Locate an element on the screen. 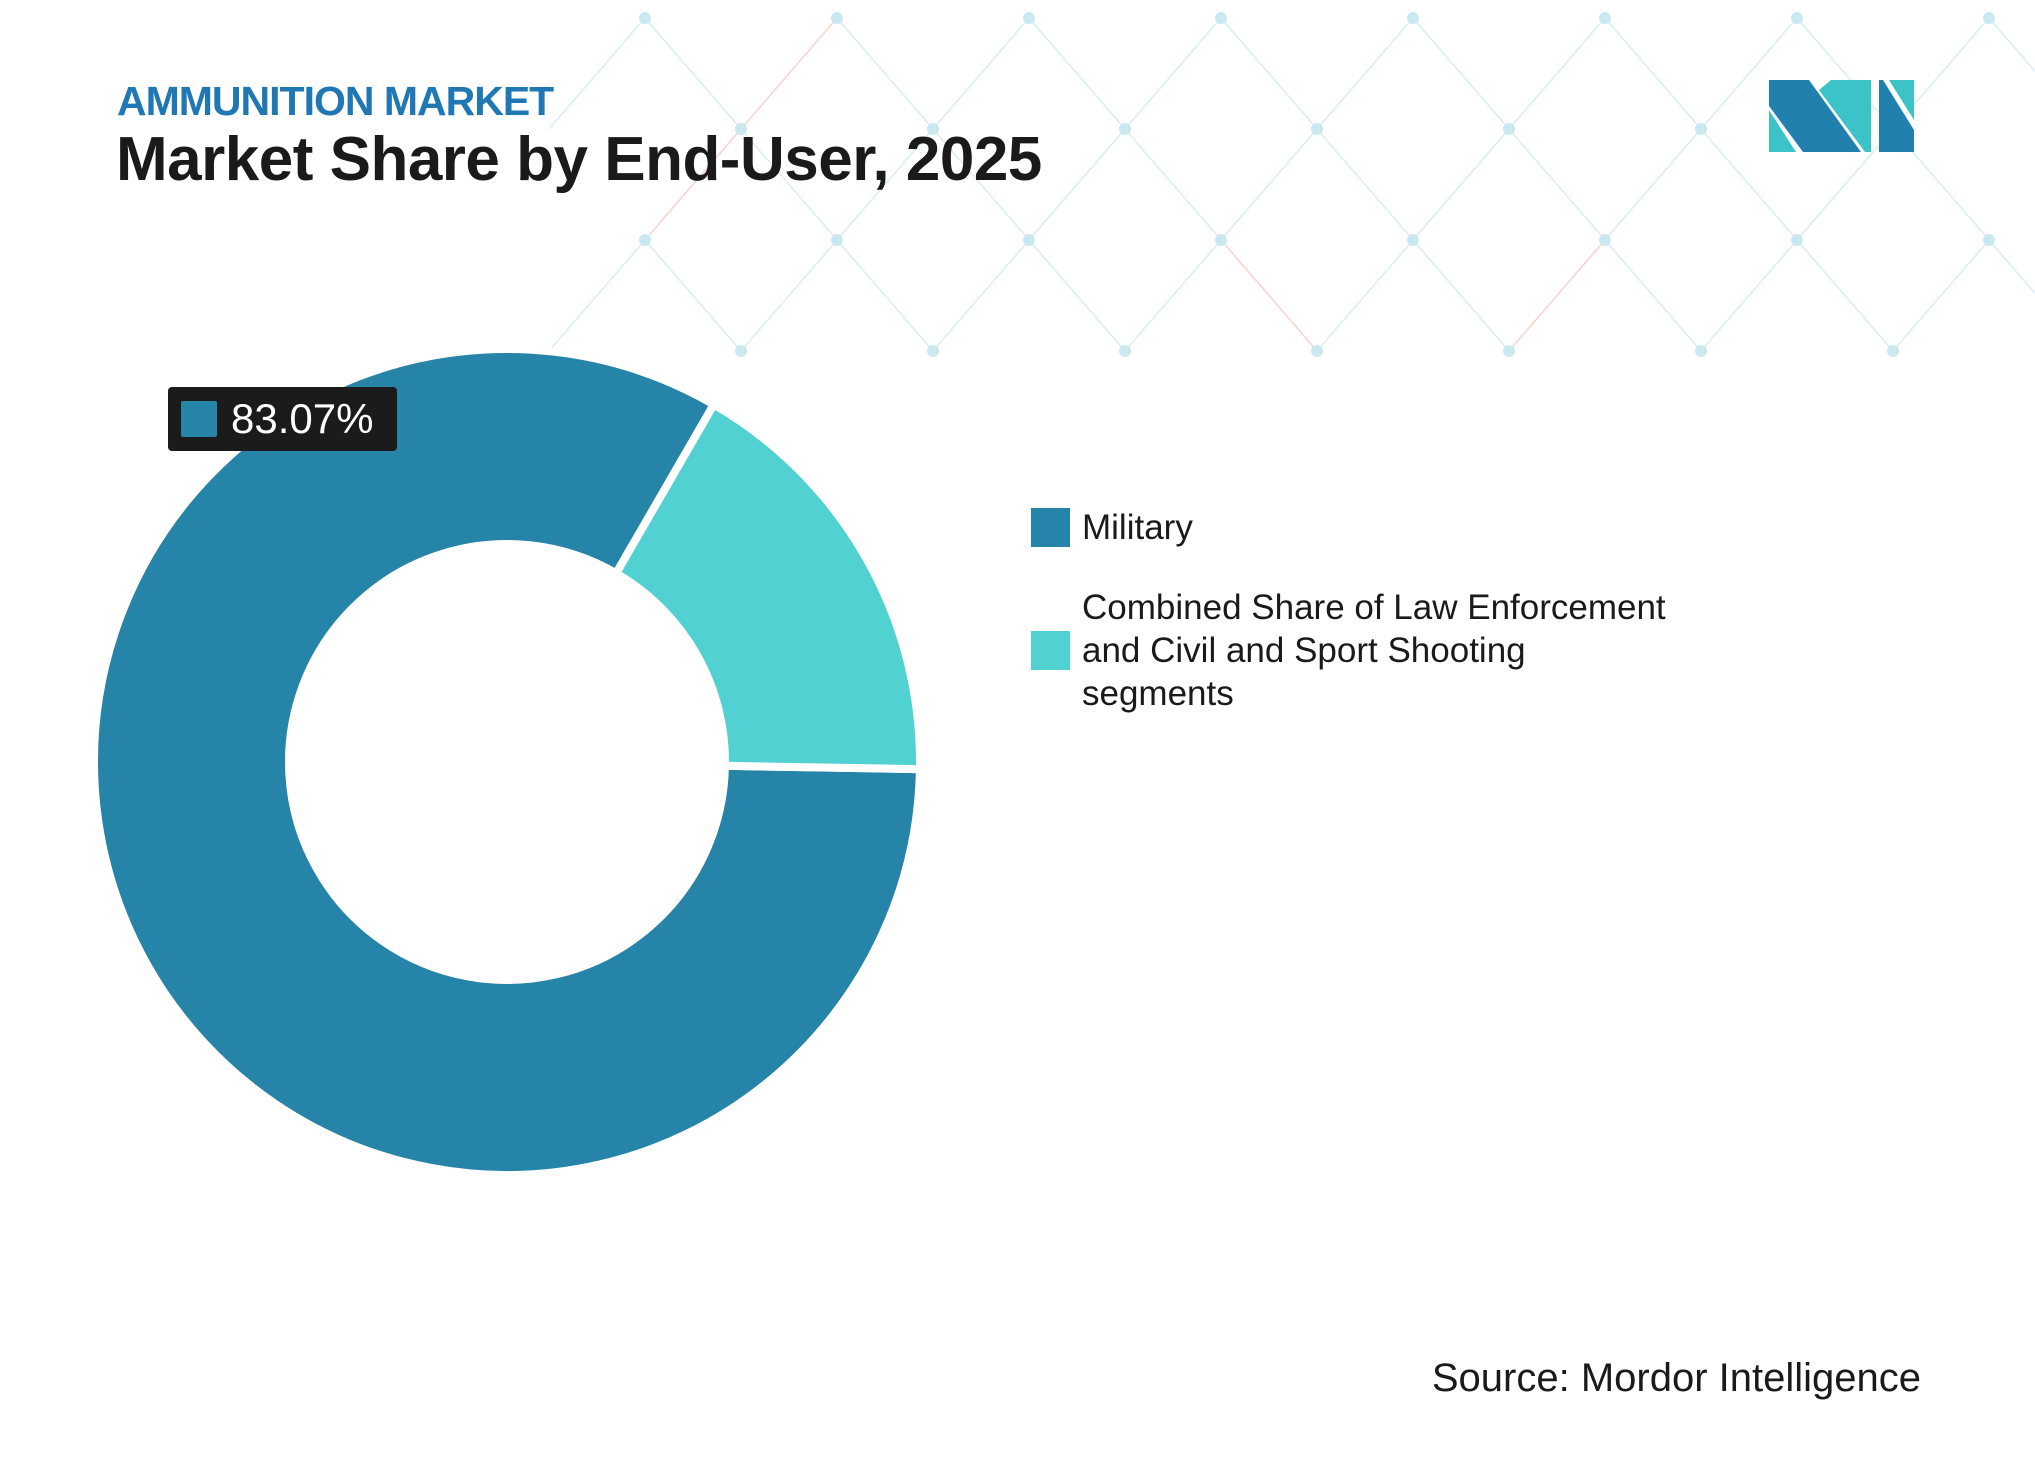 This screenshot has height=1480, width=2035. data-label-military: 83.07% is located at coordinates (282, 419).